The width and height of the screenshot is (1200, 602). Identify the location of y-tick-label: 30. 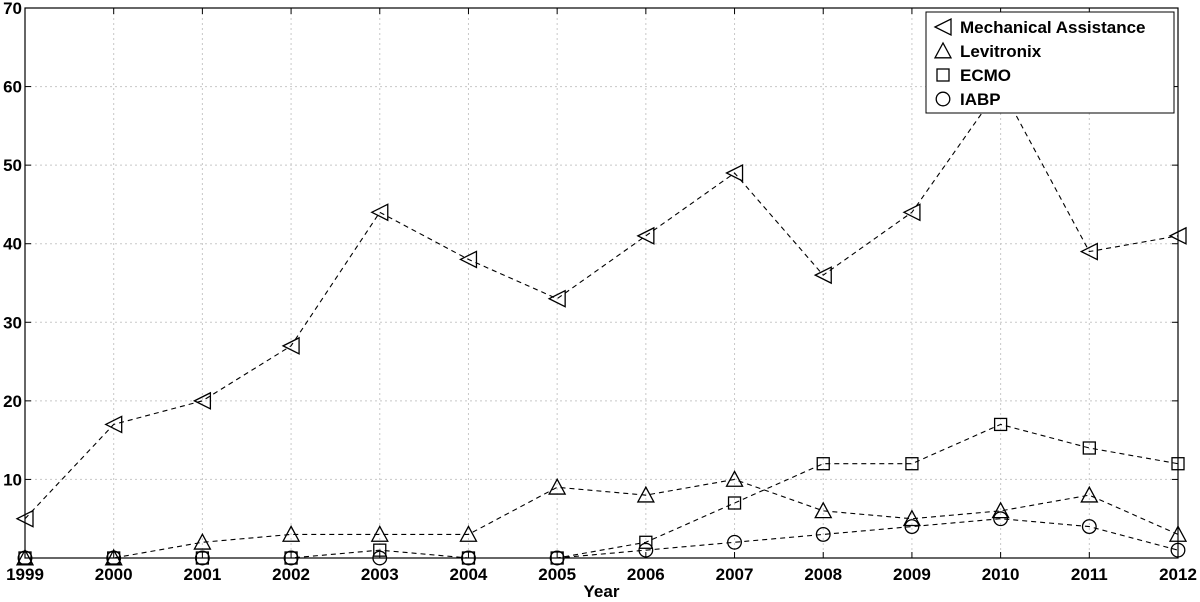
(12, 322).